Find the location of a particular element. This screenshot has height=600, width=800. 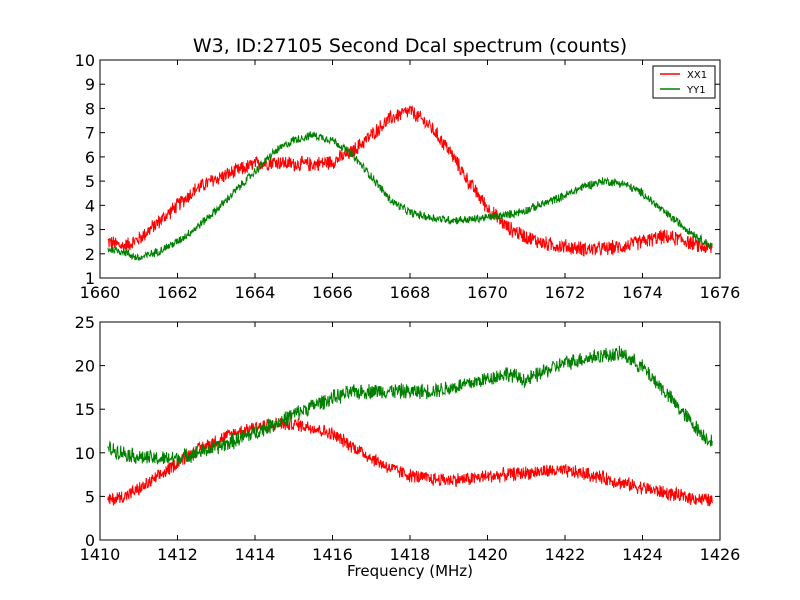

legend-label-yy1: YY1 is located at coordinates (696, 90).